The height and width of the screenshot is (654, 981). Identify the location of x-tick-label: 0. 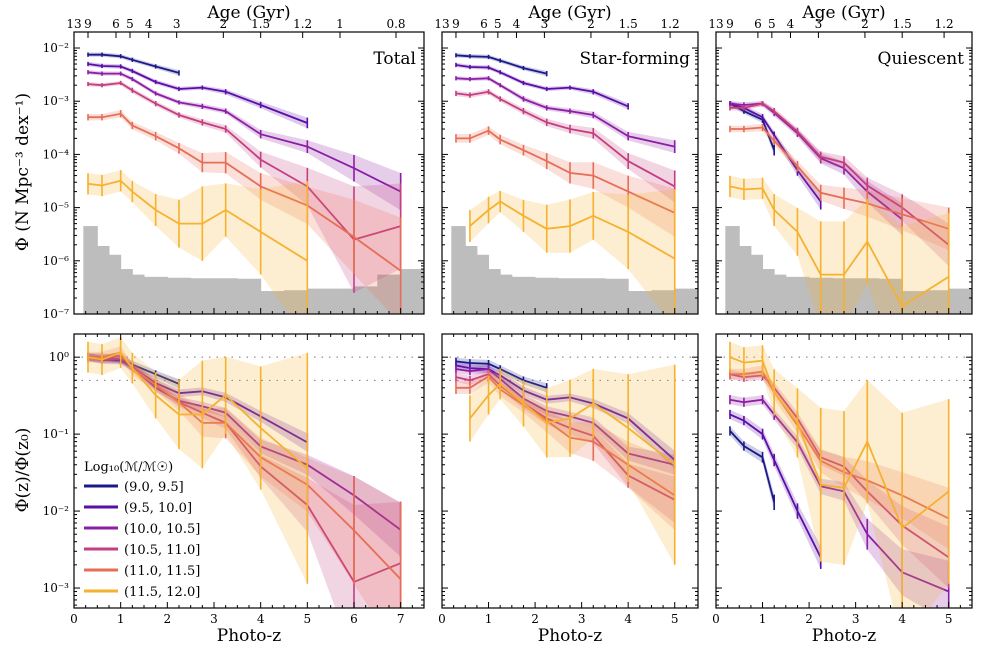
(716, 619).